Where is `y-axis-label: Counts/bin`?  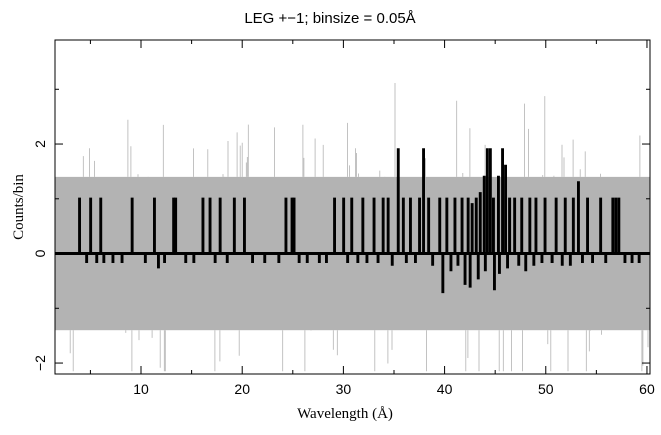
y-axis-label: Counts/bin is located at coordinates (19, 207).